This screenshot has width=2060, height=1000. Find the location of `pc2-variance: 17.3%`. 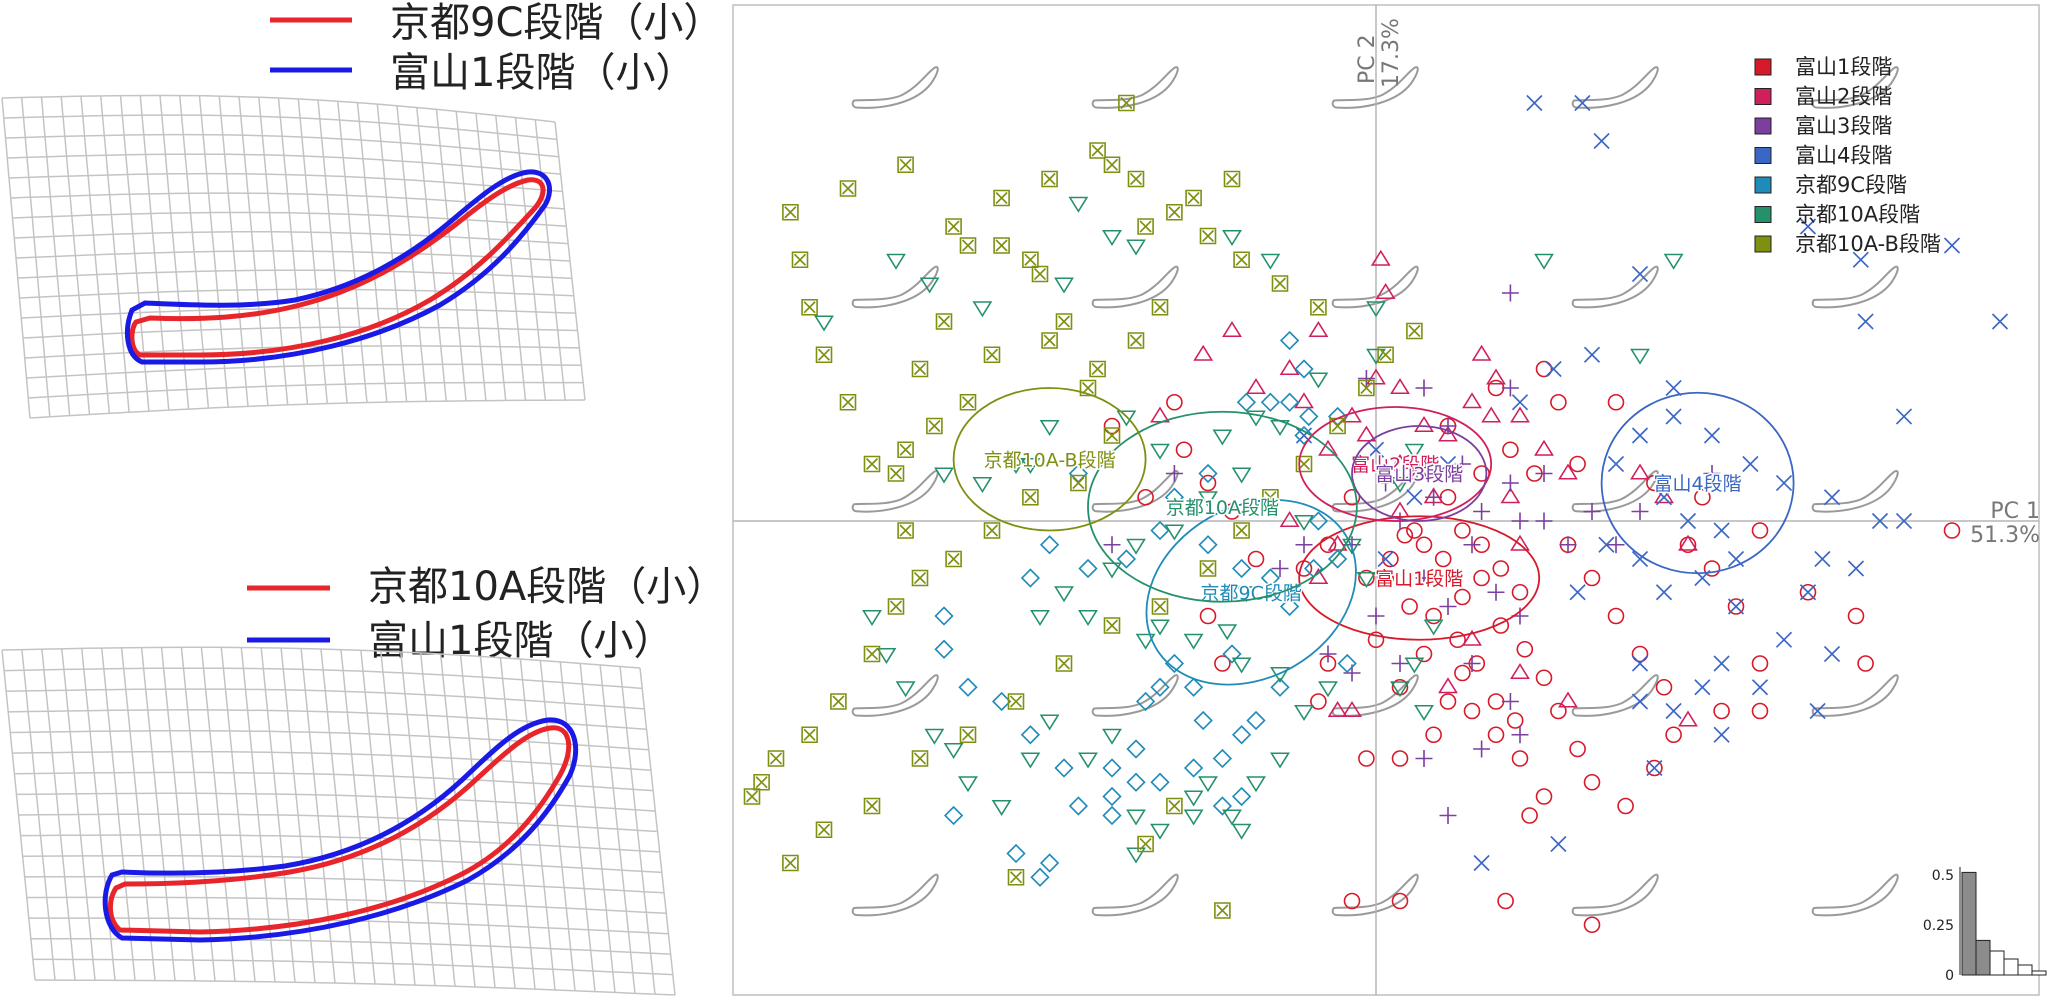

pc2-variance: 17.3% is located at coordinates (1391, 53).